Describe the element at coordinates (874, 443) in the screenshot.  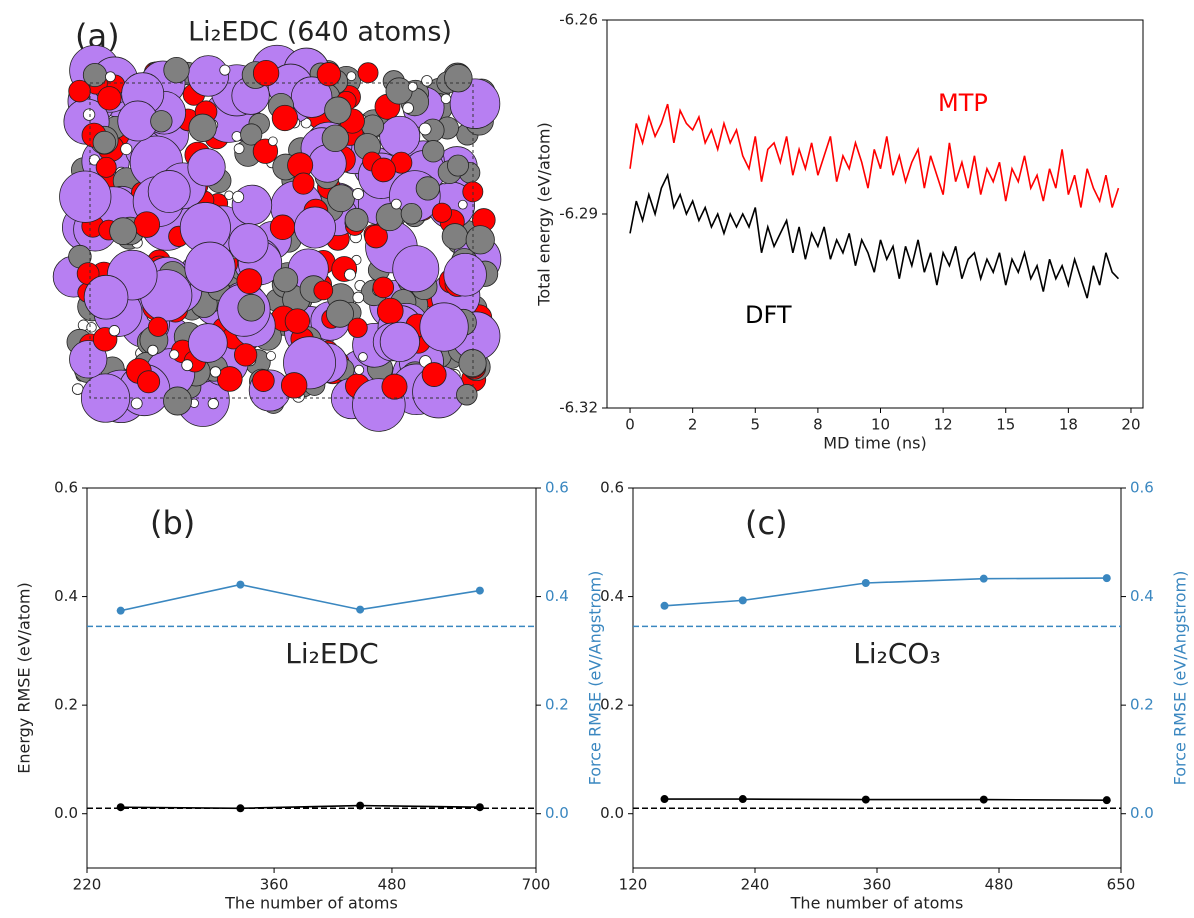
I see `x-axis-label: MD time (ns)` at that location.